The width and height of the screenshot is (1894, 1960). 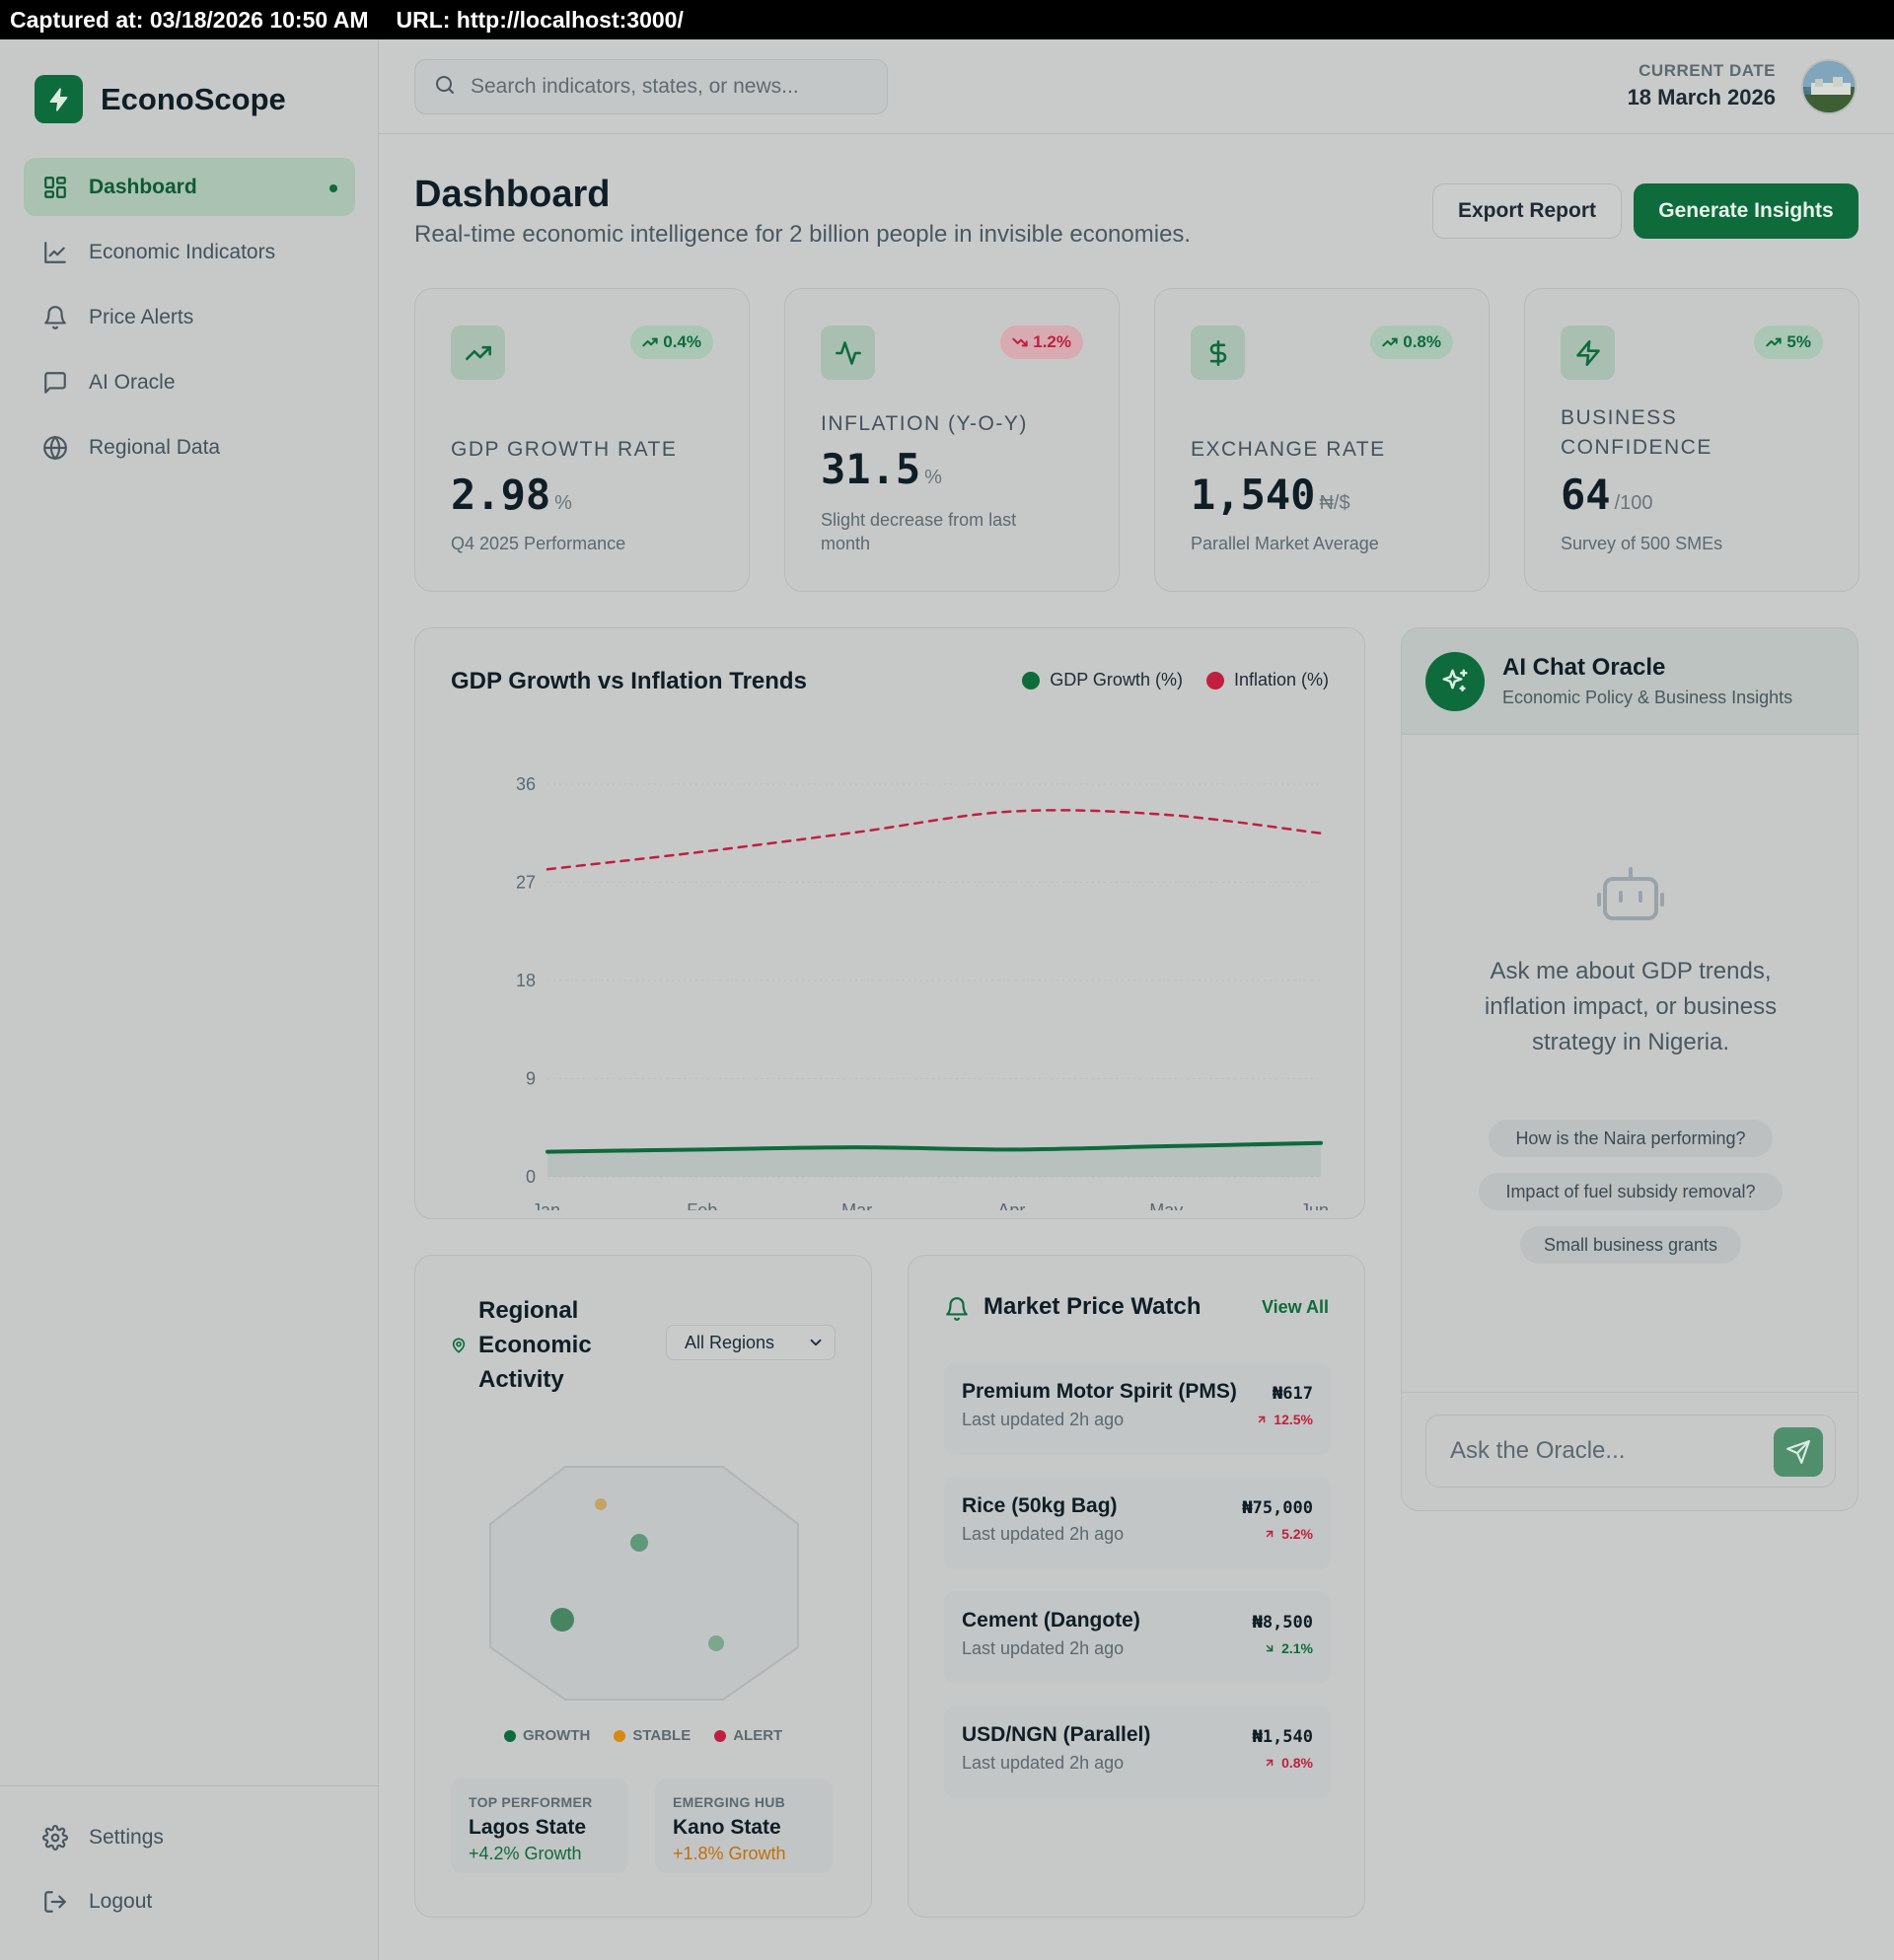 What do you see at coordinates (1798, 342) in the screenshot?
I see `change-value: 5%` at bounding box center [1798, 342].